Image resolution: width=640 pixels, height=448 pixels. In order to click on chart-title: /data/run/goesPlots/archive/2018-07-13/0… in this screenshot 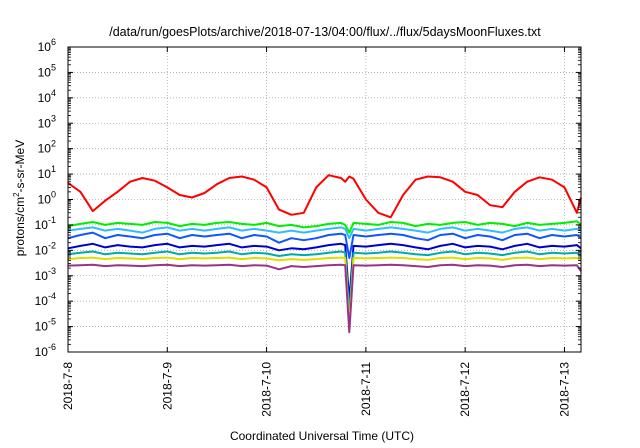, I will do `click(325, 32)`.